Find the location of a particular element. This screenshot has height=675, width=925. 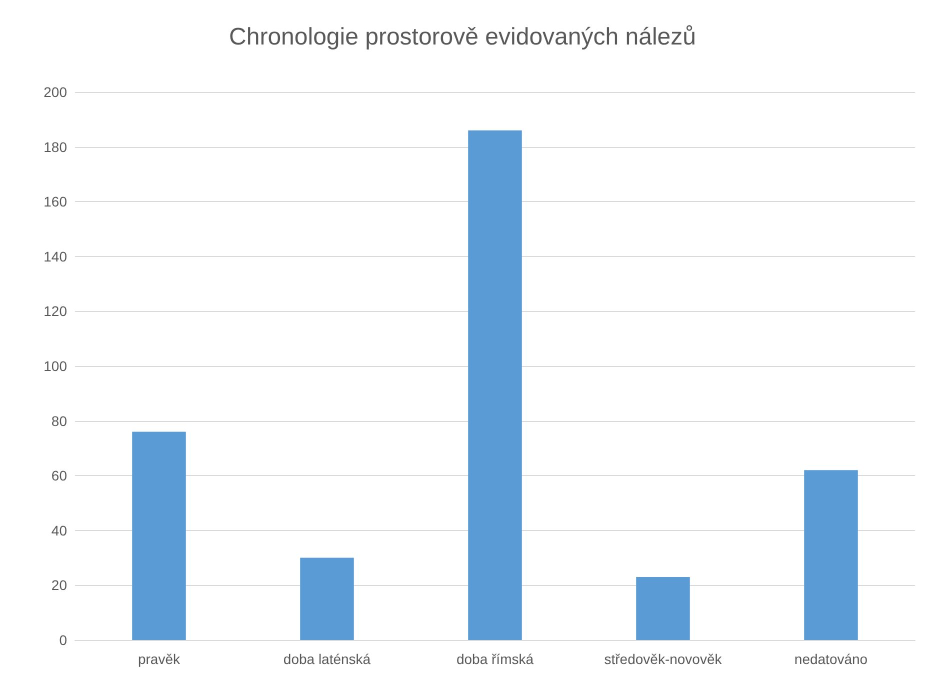

y-tick-label: 140 is located at coordinates (56, 256).